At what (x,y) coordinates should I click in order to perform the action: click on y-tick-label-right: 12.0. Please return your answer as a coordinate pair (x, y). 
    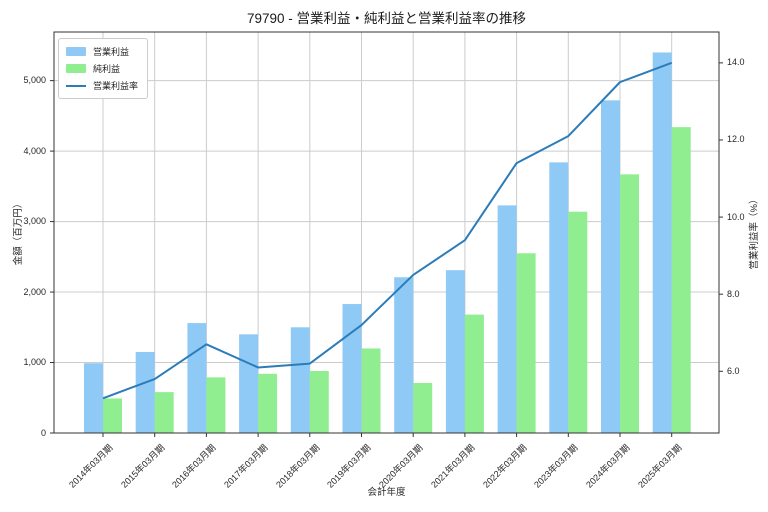
    Looking at the image, I should click on (736, 139).